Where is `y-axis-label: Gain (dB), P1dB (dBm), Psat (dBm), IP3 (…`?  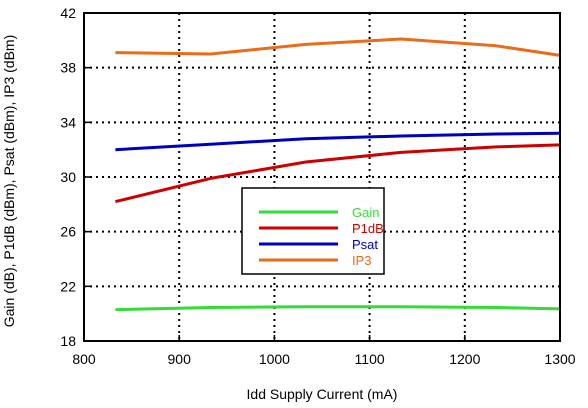 y-axis-label: Gain (dB), P1dB (dBm), Psat (dBm), IP3 (… is located at coordinates (9, 181).